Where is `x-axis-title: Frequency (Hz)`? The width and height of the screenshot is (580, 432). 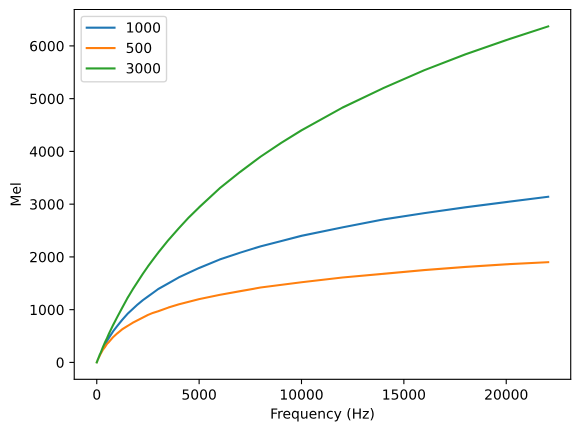 x-axis-title: Frequency (Hz) is located at coordinates (322, 415).